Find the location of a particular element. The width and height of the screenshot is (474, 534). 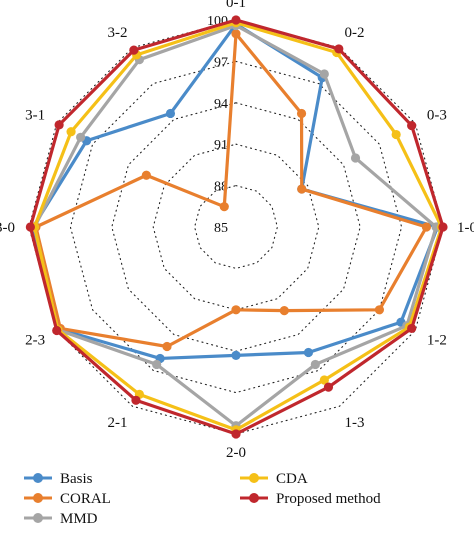

legend-item: Basis is located at coordinates (58, 479).